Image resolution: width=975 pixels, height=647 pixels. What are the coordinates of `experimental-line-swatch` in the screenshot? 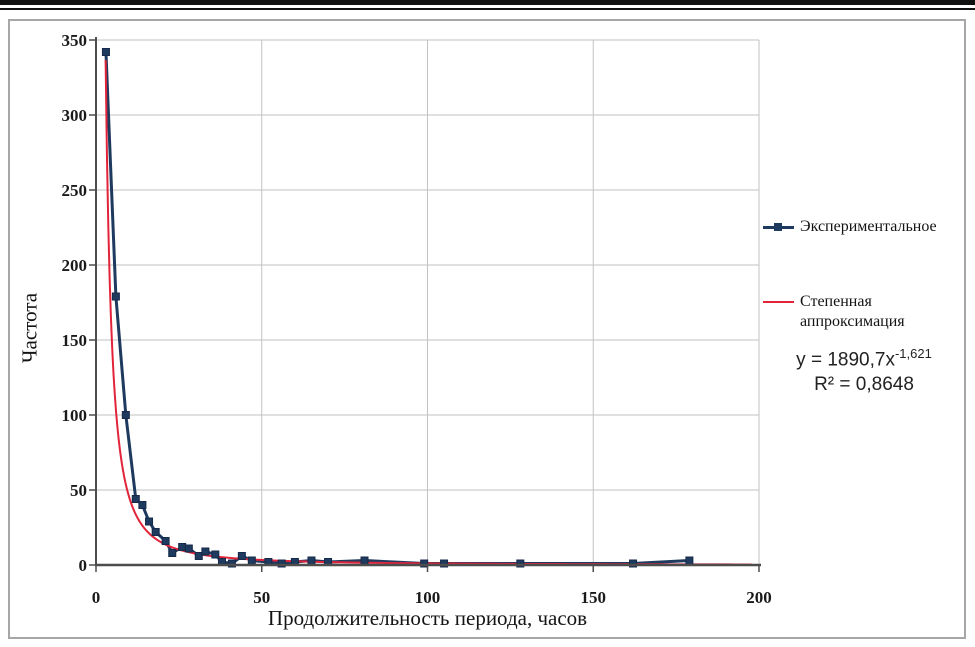 It's located at (778, 226).